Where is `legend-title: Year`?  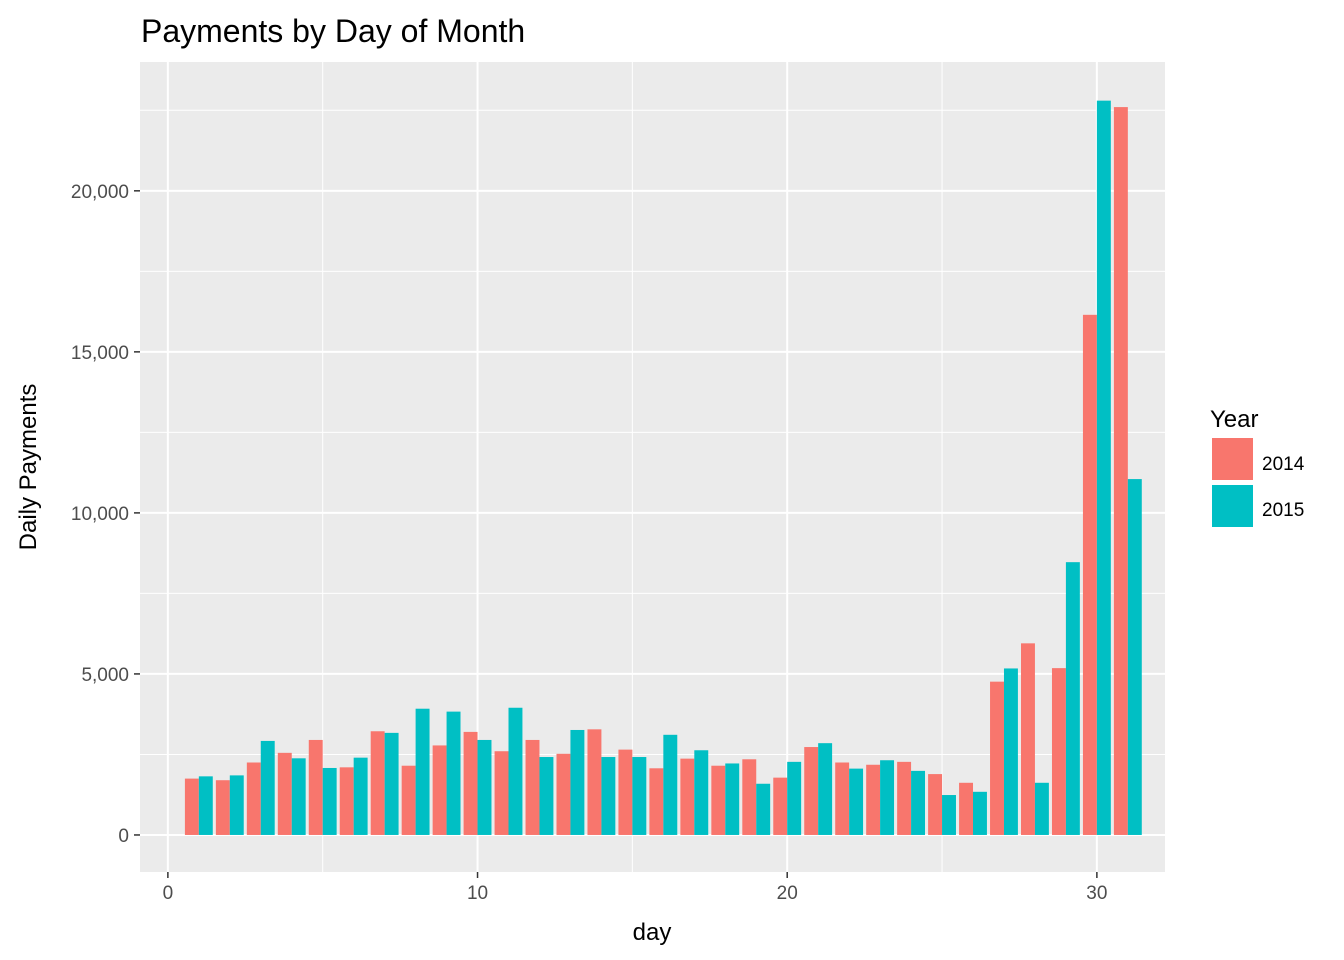
legend-title: Year is located at coordinates (1234, 419).